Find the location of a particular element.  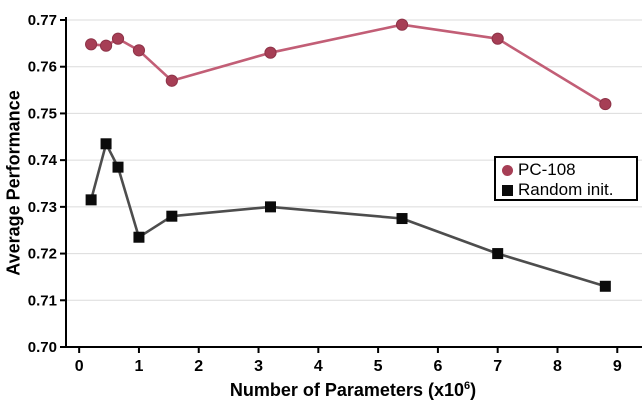

x-tick-label: 3 is located at coordinates (258, 366).